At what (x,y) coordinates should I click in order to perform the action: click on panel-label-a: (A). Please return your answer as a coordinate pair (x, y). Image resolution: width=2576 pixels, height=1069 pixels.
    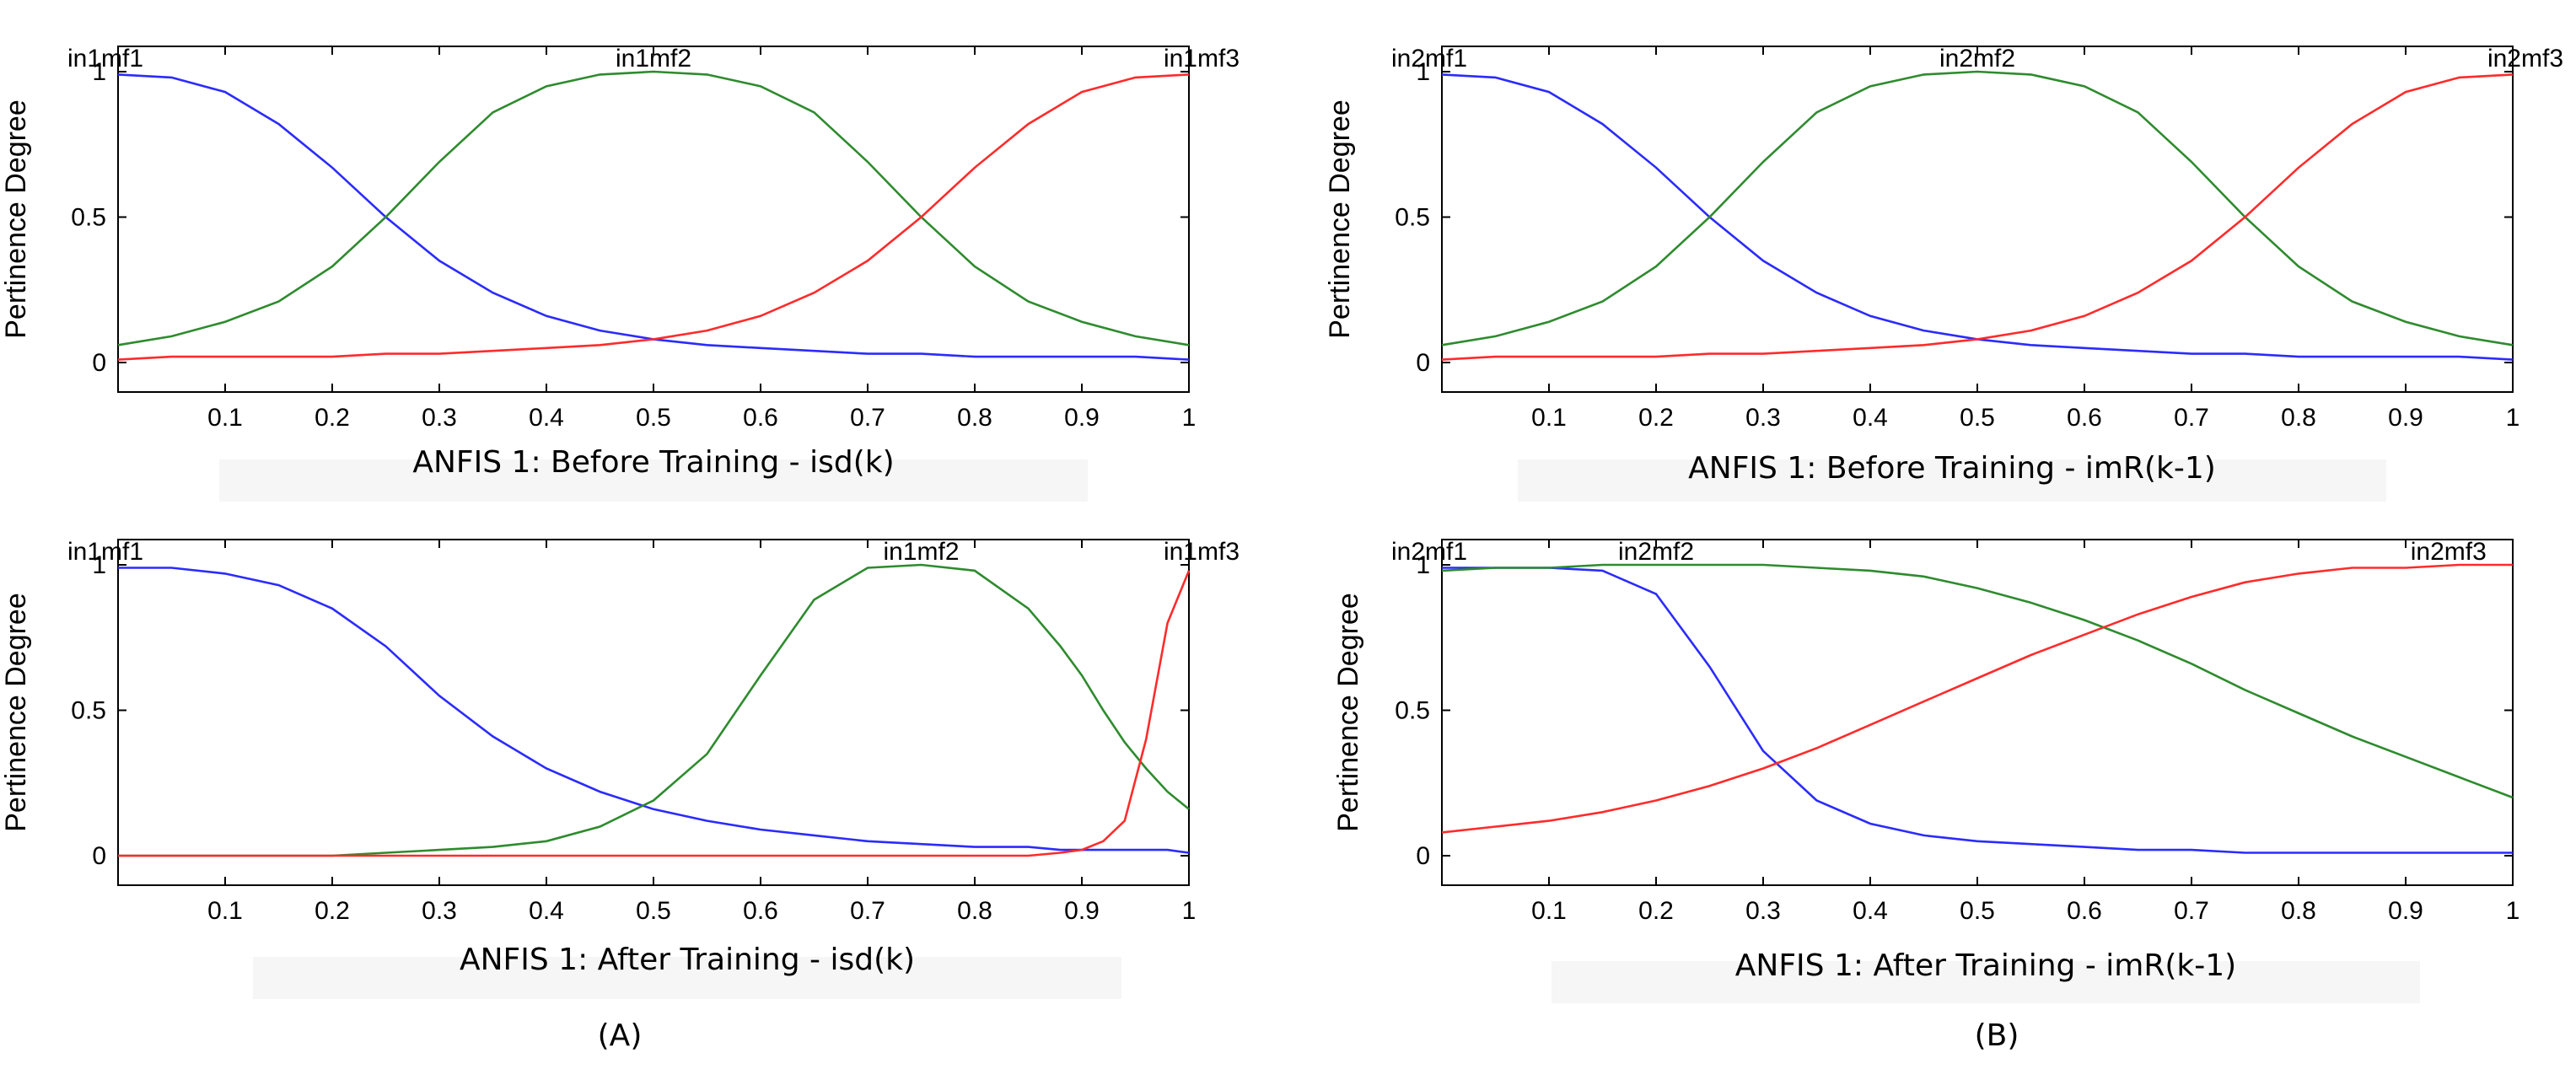
    Looking at the image, I should click on (621, 1035).